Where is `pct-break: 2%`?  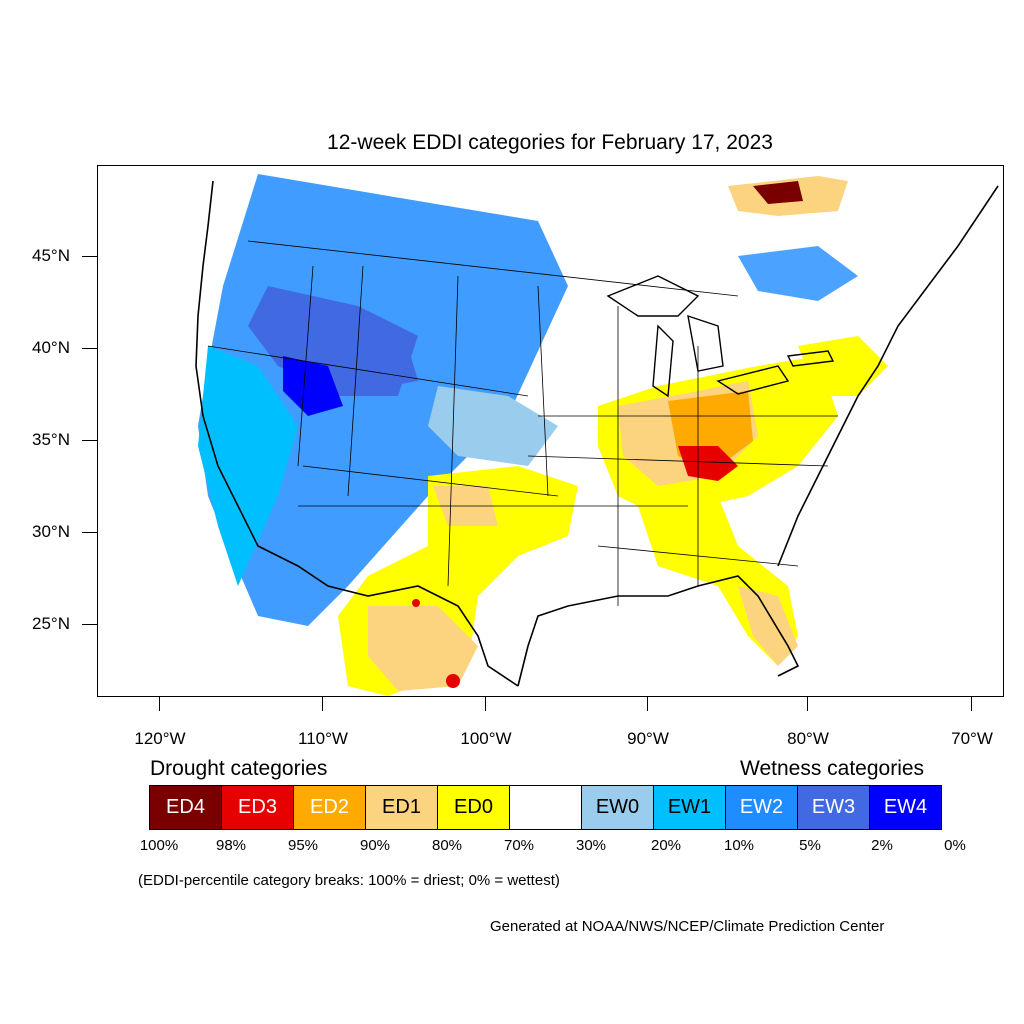
pct-break: 2% is located at coordinates (882, 845).